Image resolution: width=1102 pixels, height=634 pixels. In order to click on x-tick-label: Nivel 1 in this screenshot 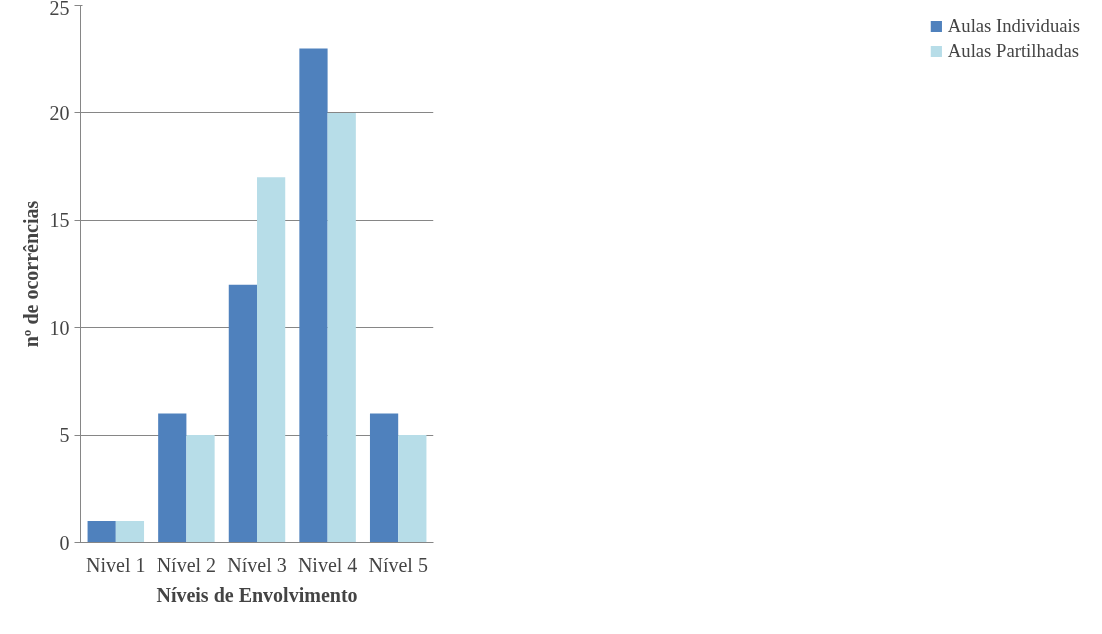, I will do `click(116, 564)`.